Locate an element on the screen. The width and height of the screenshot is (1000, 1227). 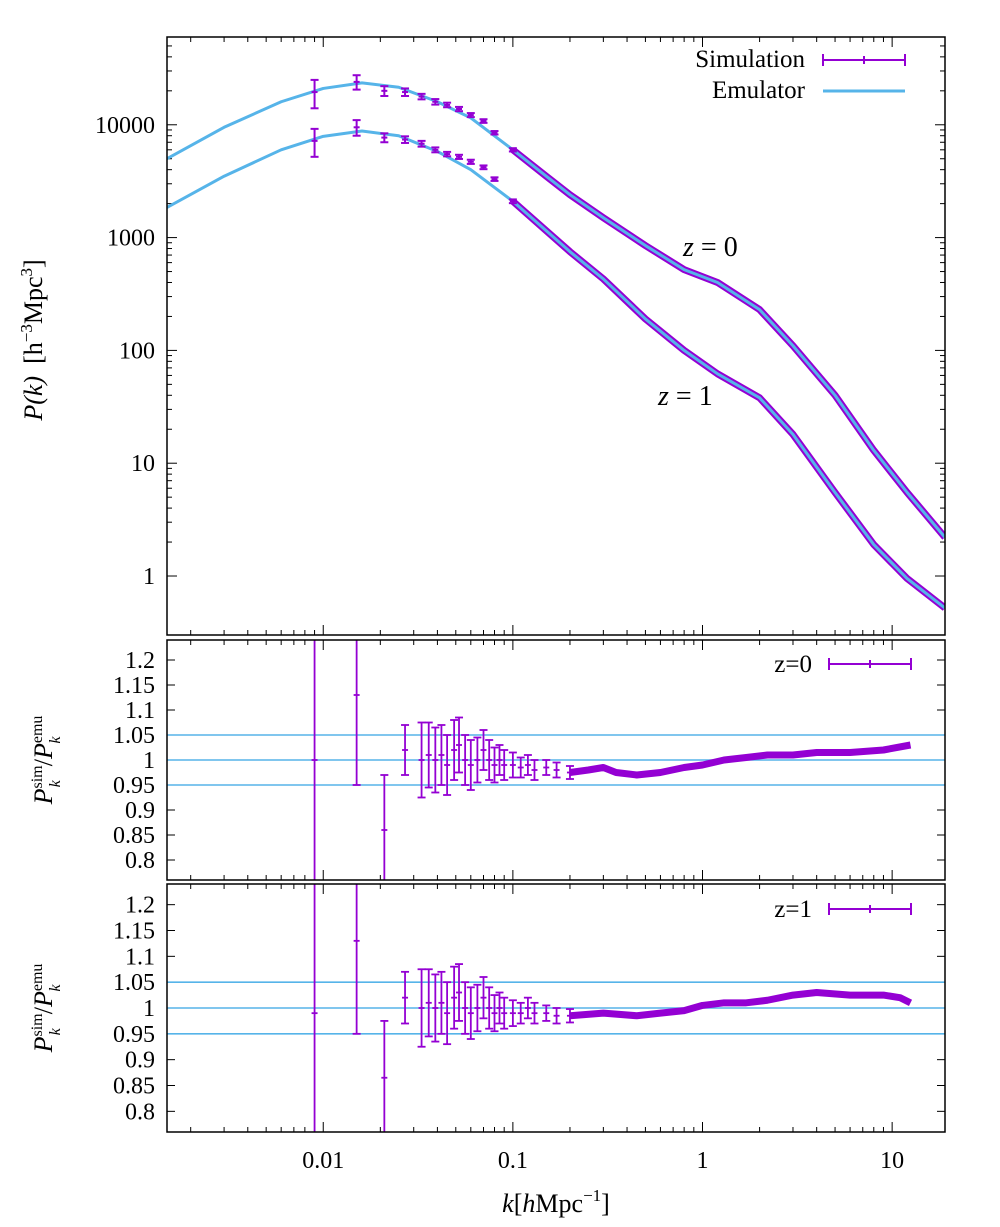
power-spectrum-ytick-label: 100 is located at coordinates (137, 351).